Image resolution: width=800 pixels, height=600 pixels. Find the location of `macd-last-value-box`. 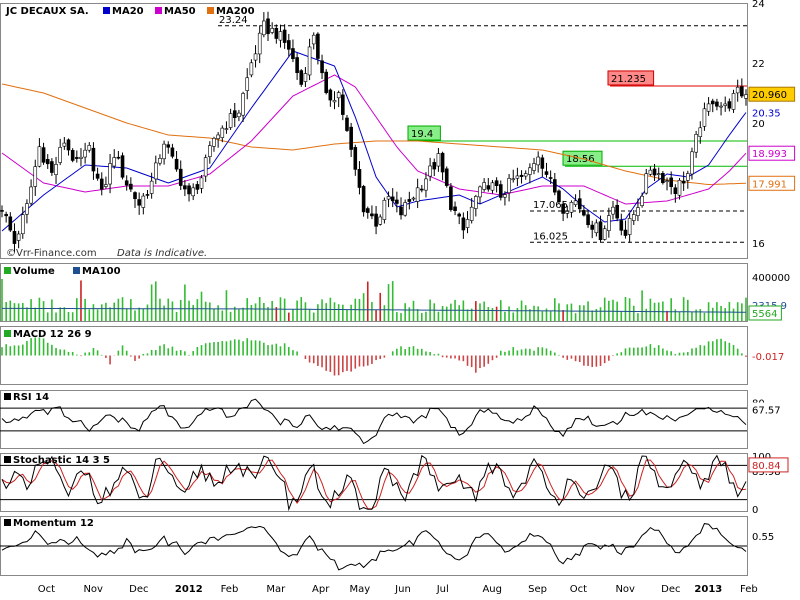

macd-last-value-box is located at coordinates (772, 356).